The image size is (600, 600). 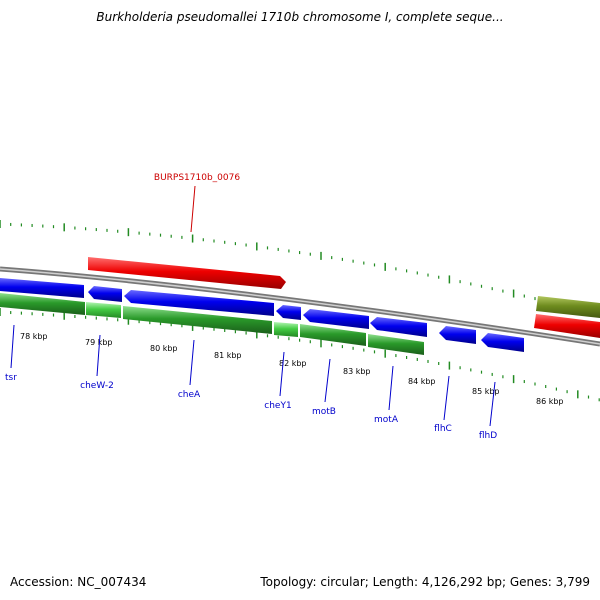 What do you see at coordinates (42, 288) in the screenshot?
I see `gene-tsr-arrow` at bounding box center [42, 288].